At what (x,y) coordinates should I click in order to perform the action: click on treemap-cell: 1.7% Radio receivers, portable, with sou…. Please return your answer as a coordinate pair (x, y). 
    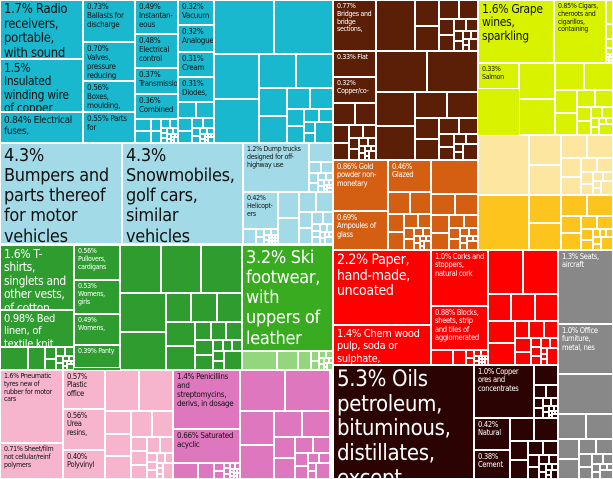
    Looking at the image, I should click on (41, 29).